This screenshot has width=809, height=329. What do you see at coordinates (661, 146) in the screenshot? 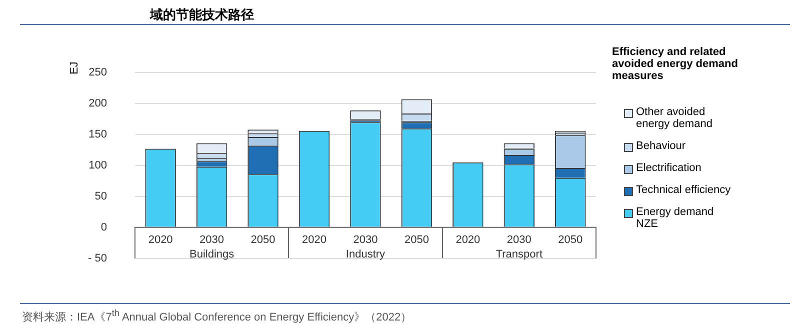
I see `legend-label: Behaviour` at bounding box center [661, 146].